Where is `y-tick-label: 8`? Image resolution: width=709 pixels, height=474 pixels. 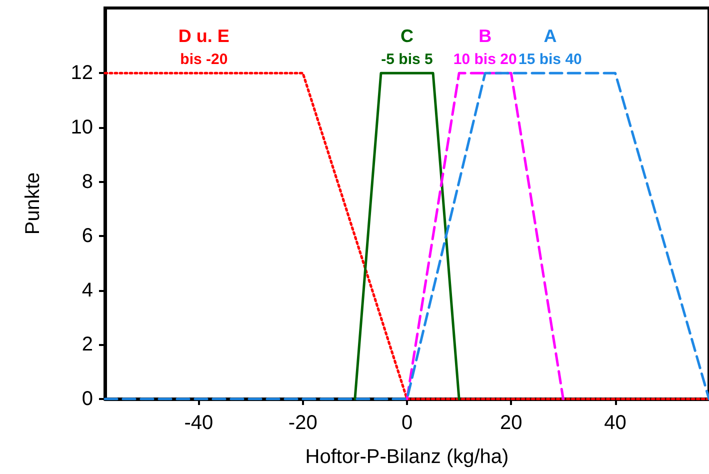 y-tick-label: 8 is located at coordinates (87, 181).